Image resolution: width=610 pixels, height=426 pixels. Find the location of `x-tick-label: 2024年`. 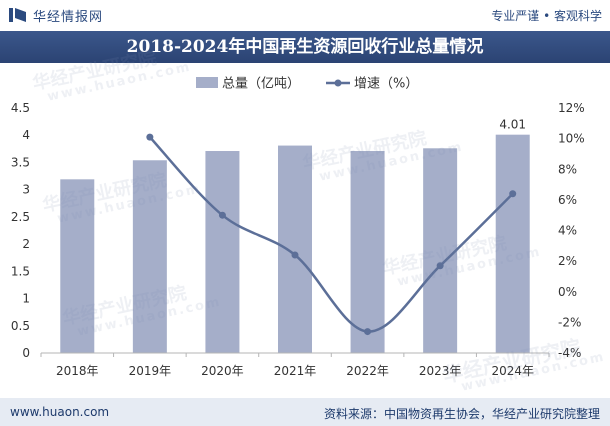

x-tick-label: 2024年 is located at coordinates (512, 371).